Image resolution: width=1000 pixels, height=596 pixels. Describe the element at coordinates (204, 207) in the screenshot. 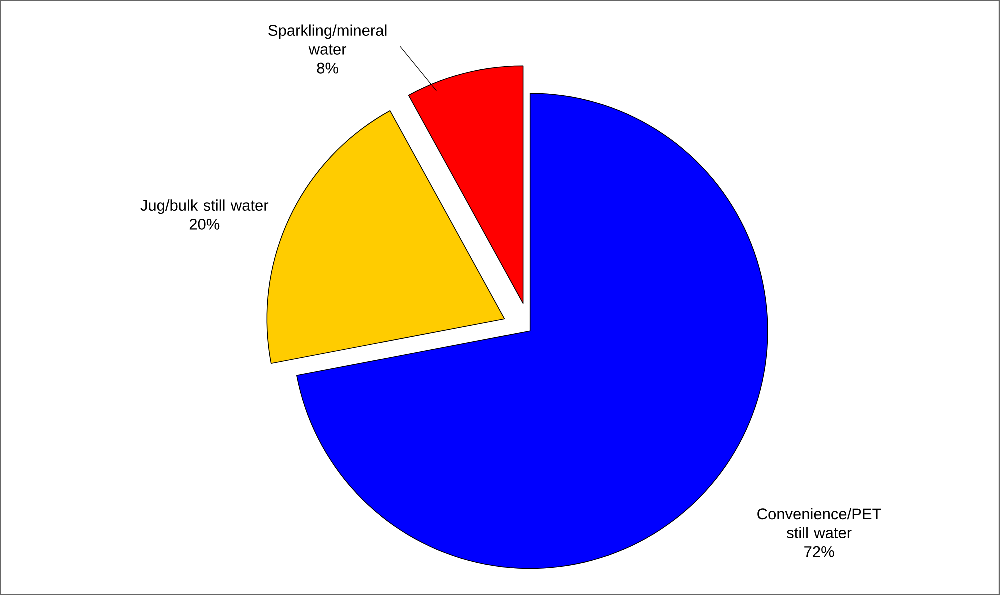

I see `slice-label: Jug/bulk still water` at that location.